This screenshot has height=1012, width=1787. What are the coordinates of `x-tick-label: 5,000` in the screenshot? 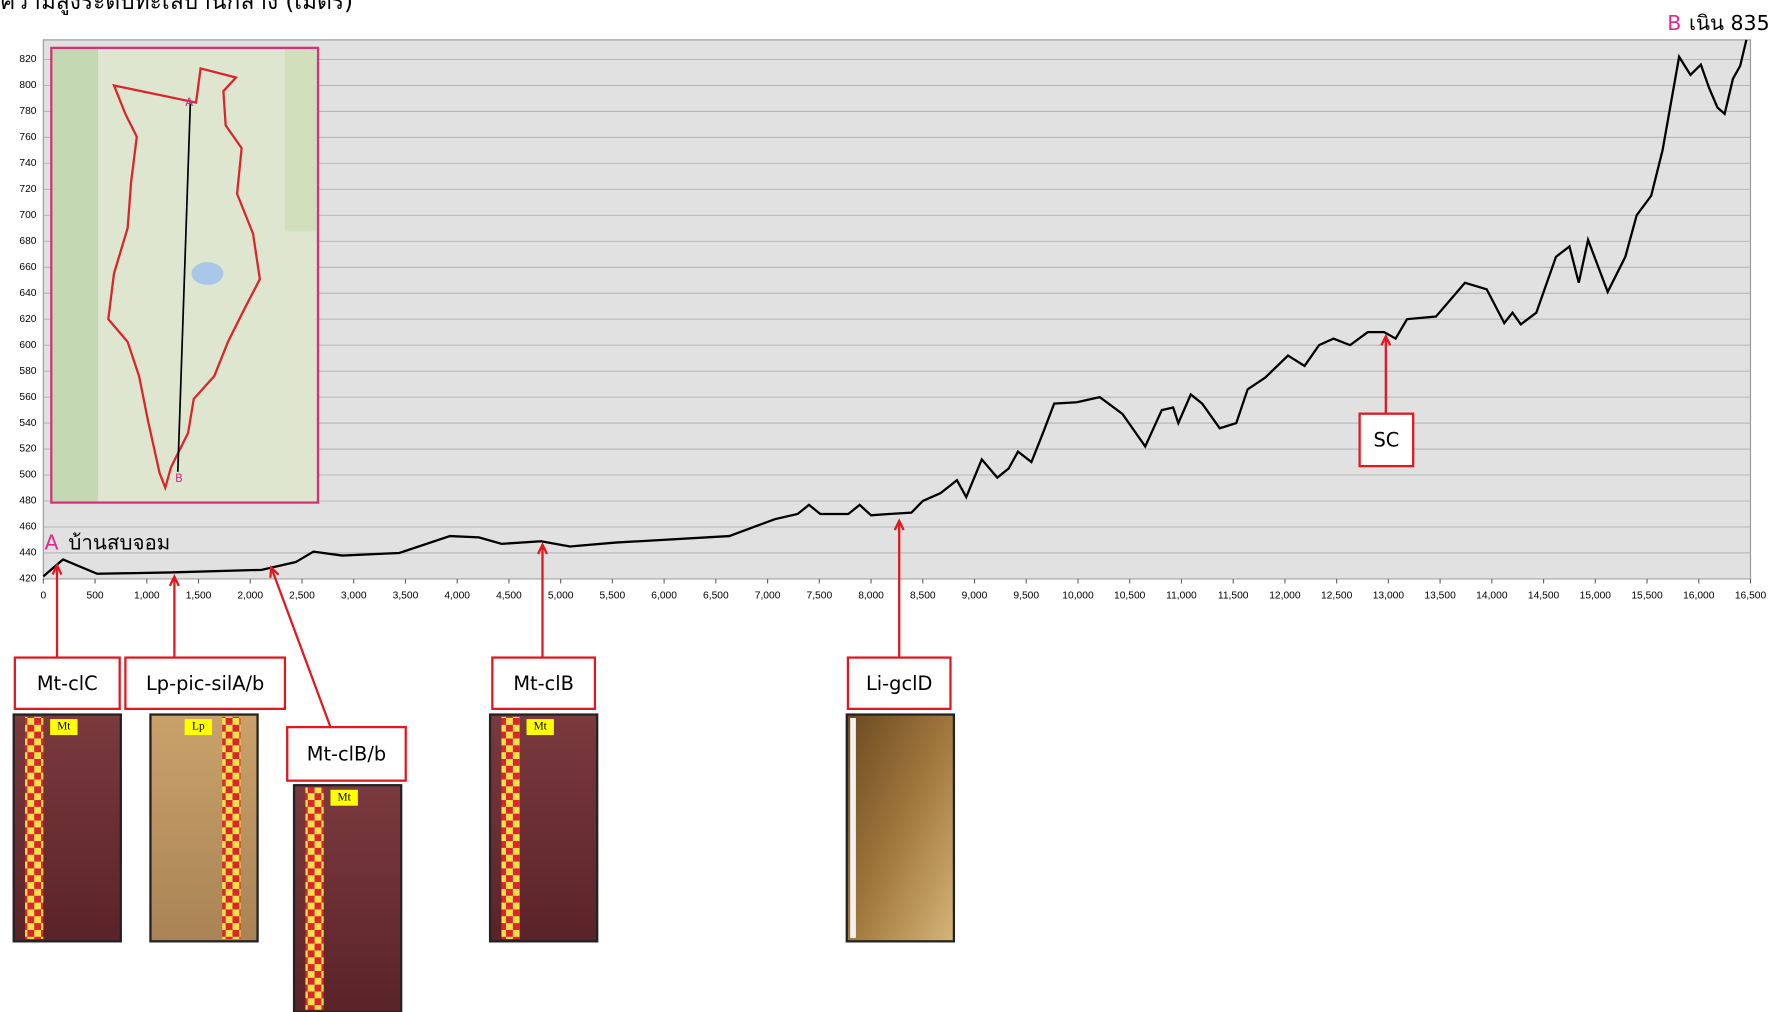 It's located at (561, 596).